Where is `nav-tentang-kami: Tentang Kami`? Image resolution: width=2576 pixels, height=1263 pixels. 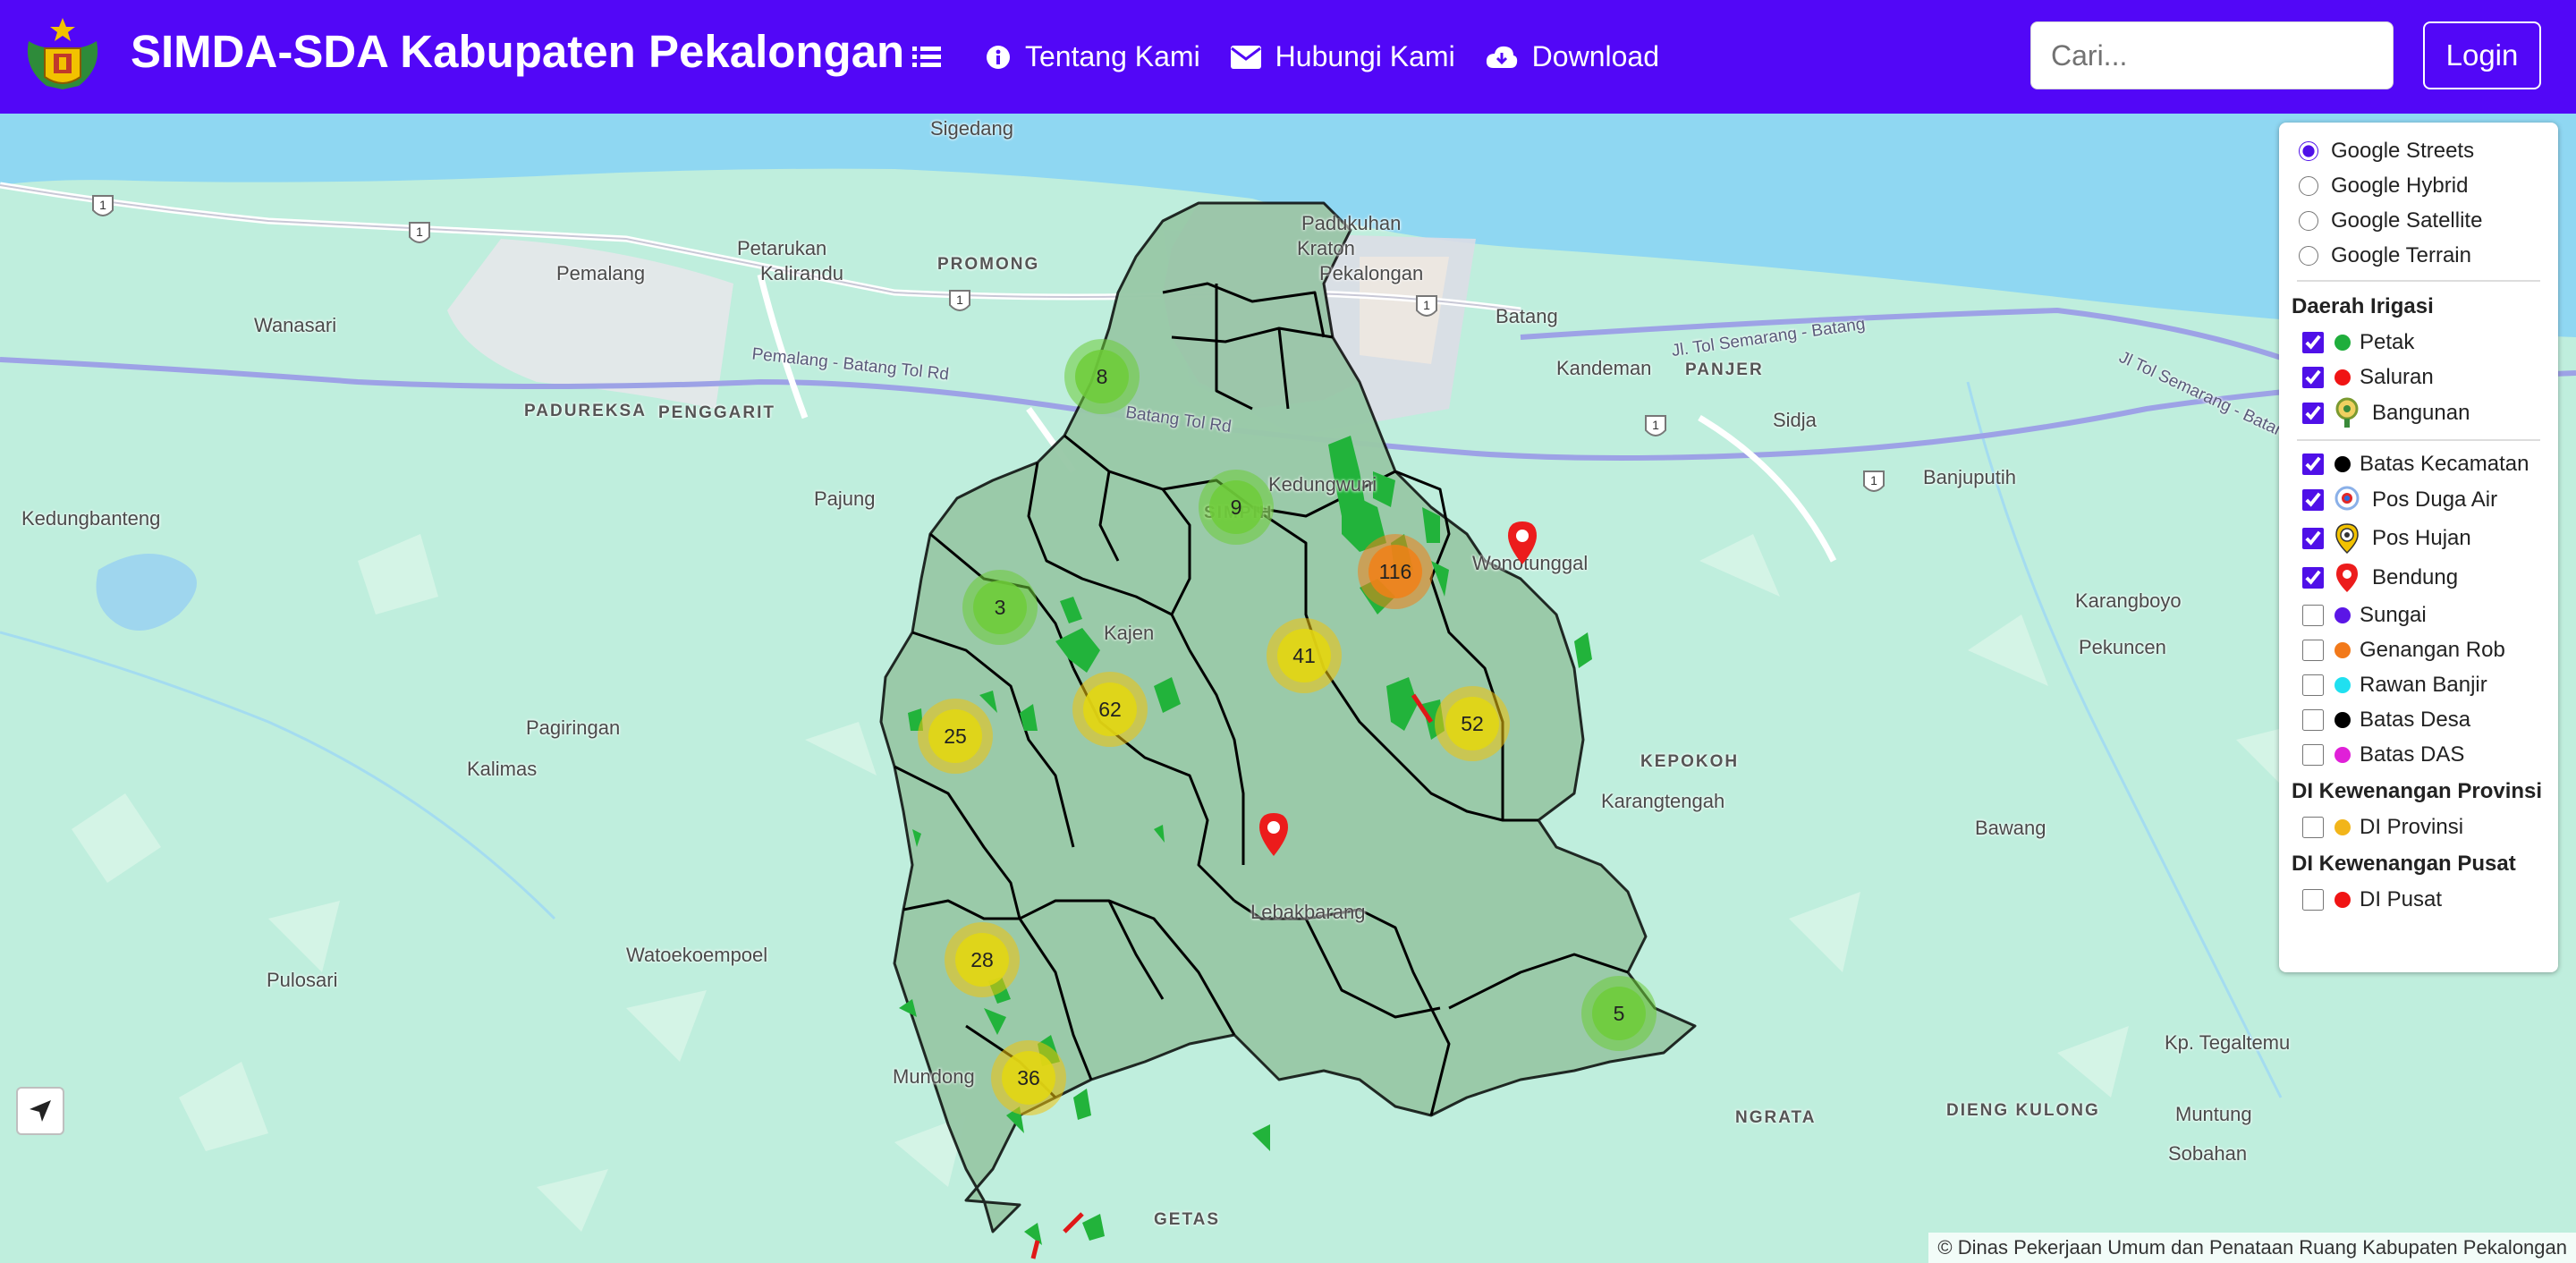 nav-tentang-kami: Tentang Kami is located at coordinates (1093, 56).